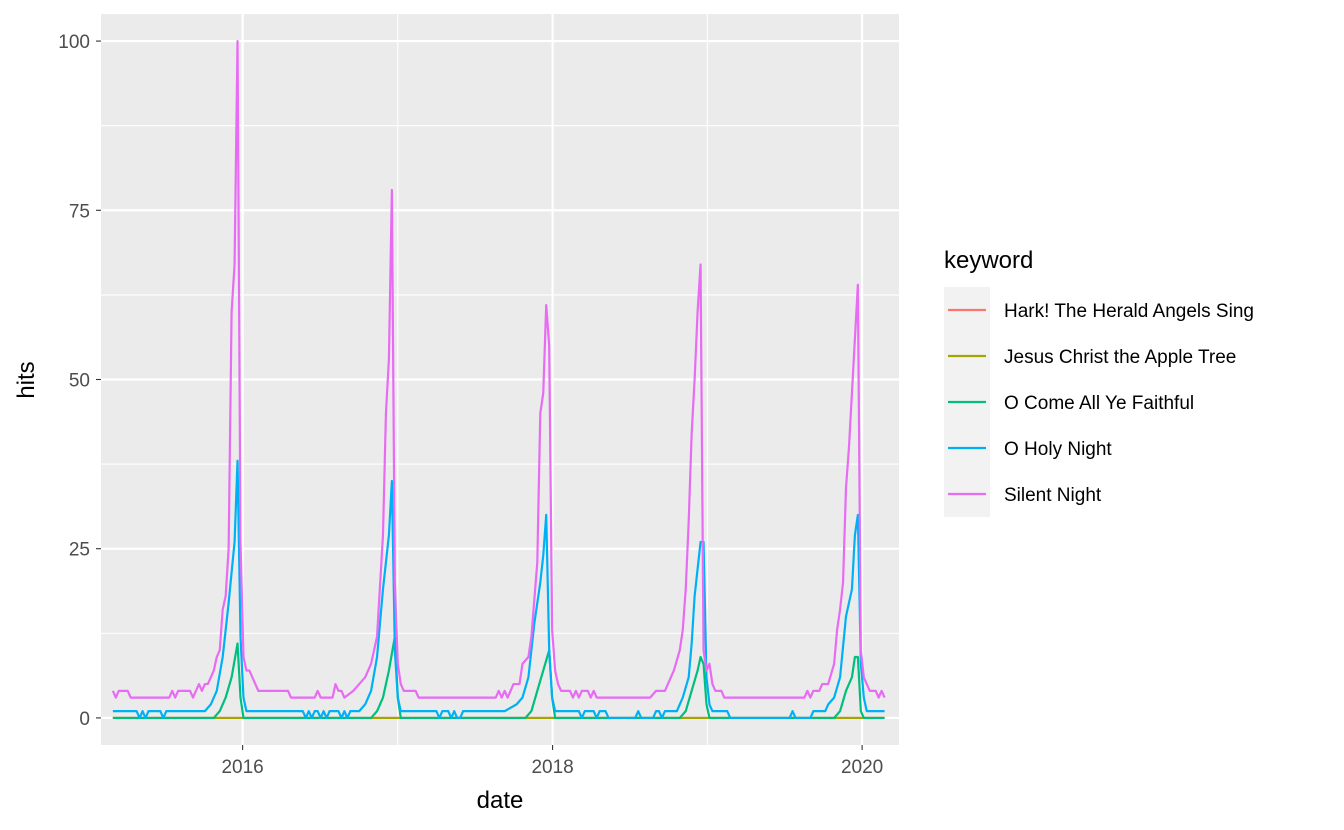 This screenshot has height=830, width=1344. I want to click on y-tick-label: 75, so click(79, 211).